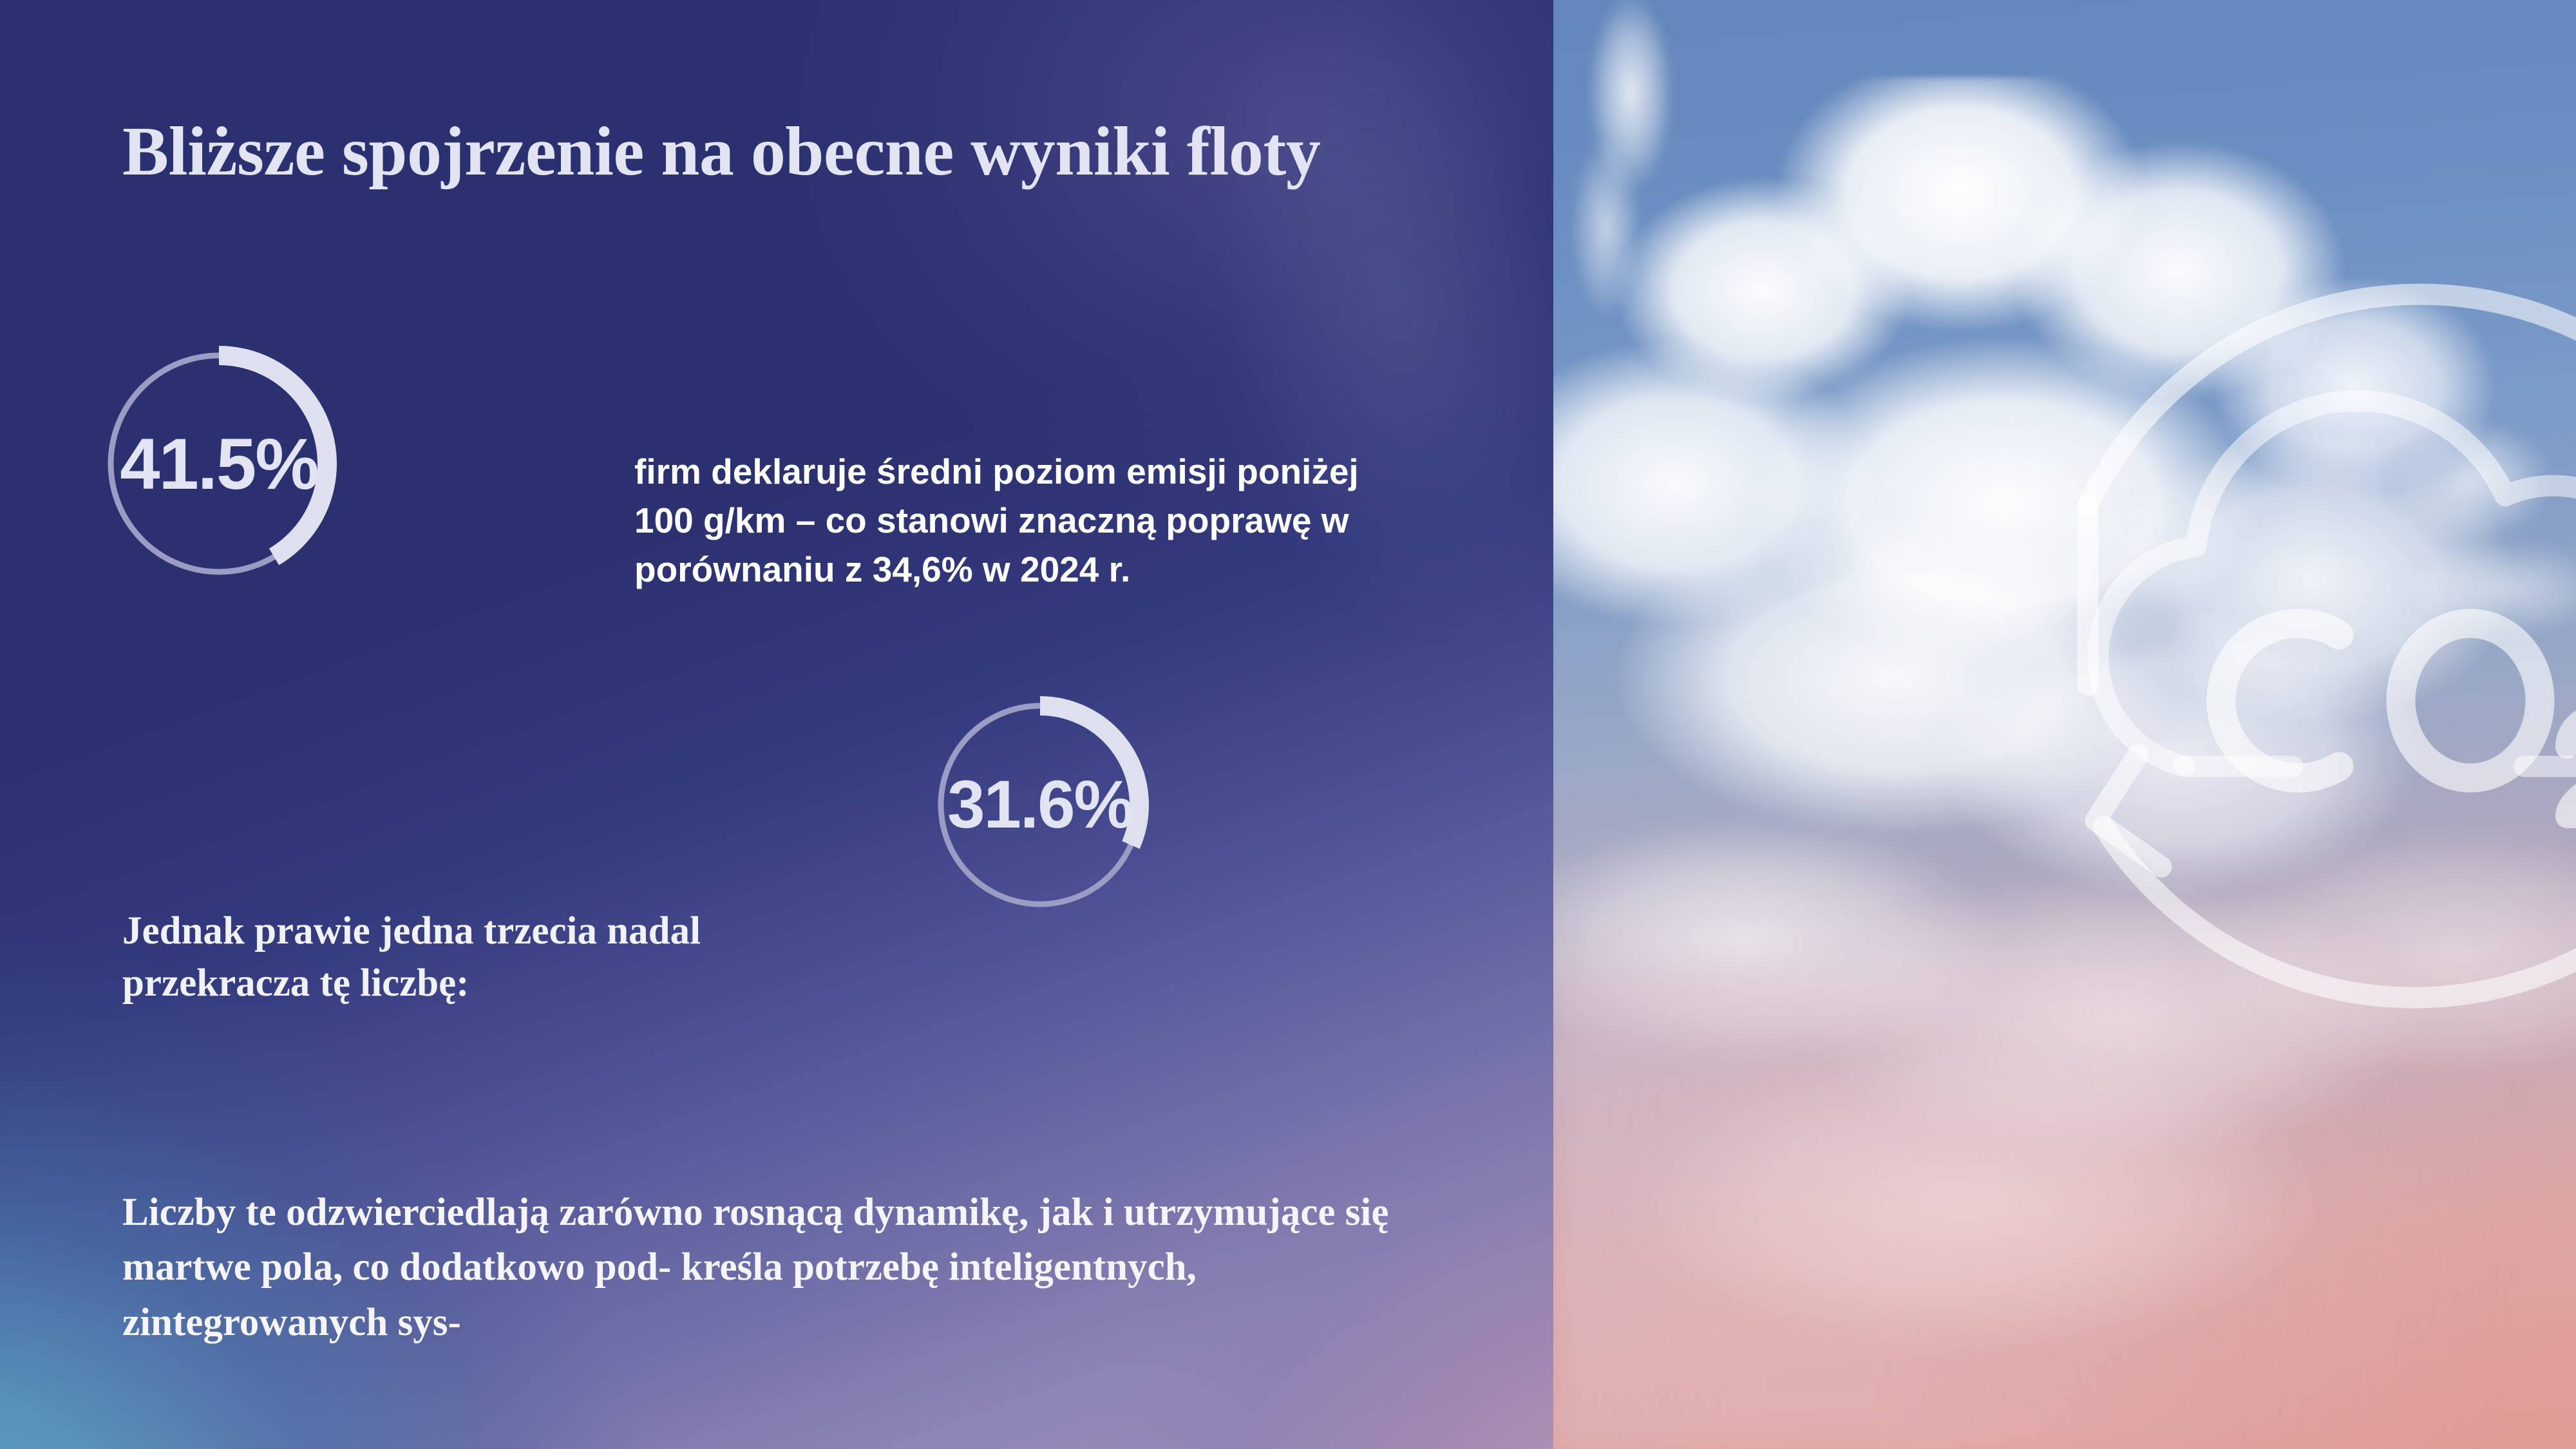 This screenshot has height=1449, width=2576. Describe the element at coordinates (2331, 583) in the screenshot. I see `cloud-outline-path` at that location.